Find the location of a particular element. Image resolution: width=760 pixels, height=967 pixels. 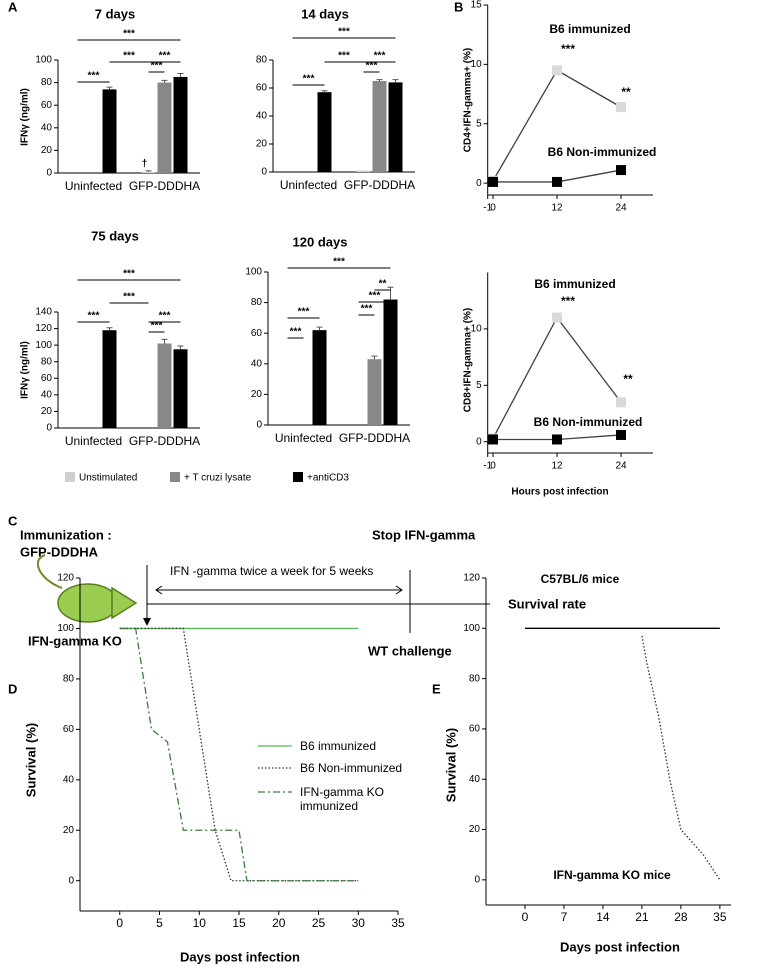

y-tick-label: 10 is located at coordinates (477, 64).